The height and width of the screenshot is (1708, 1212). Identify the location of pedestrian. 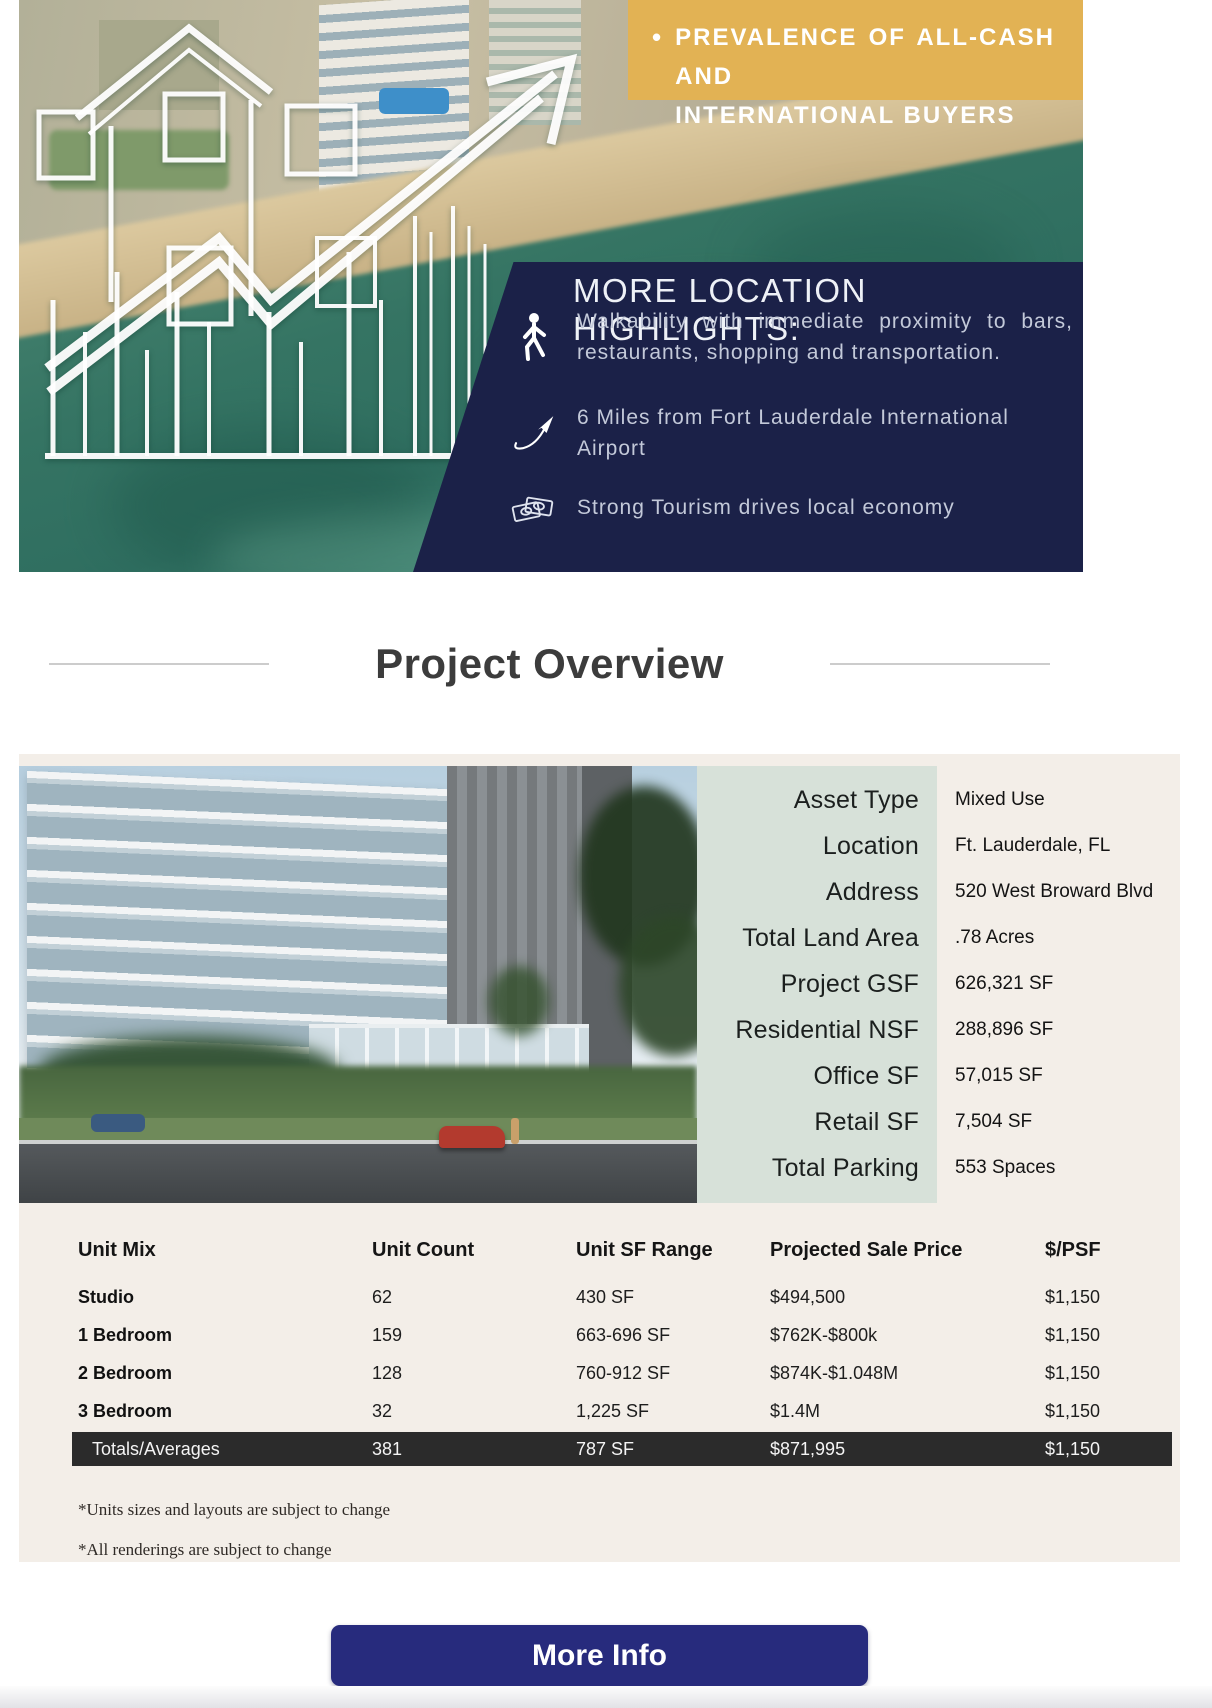
(515, 1131).